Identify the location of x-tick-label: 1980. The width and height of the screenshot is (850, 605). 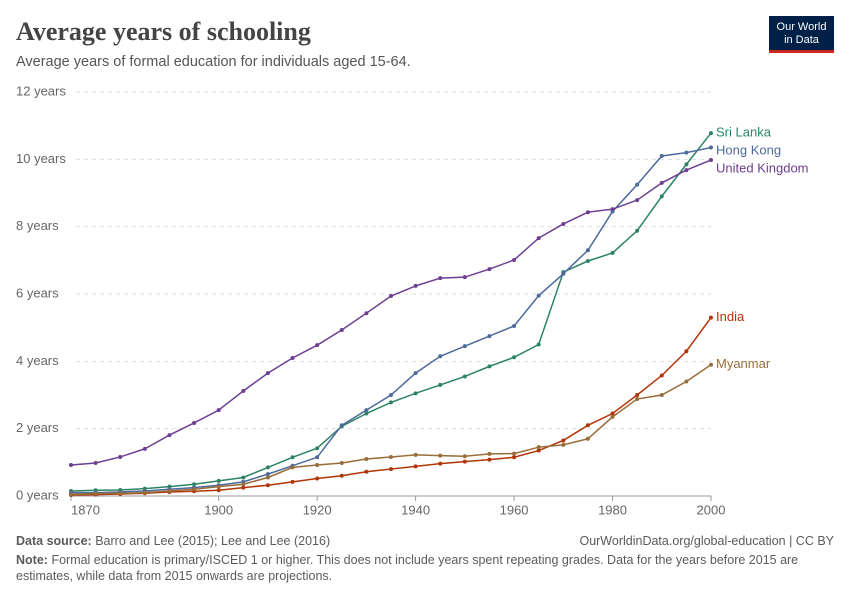
(612, 509).